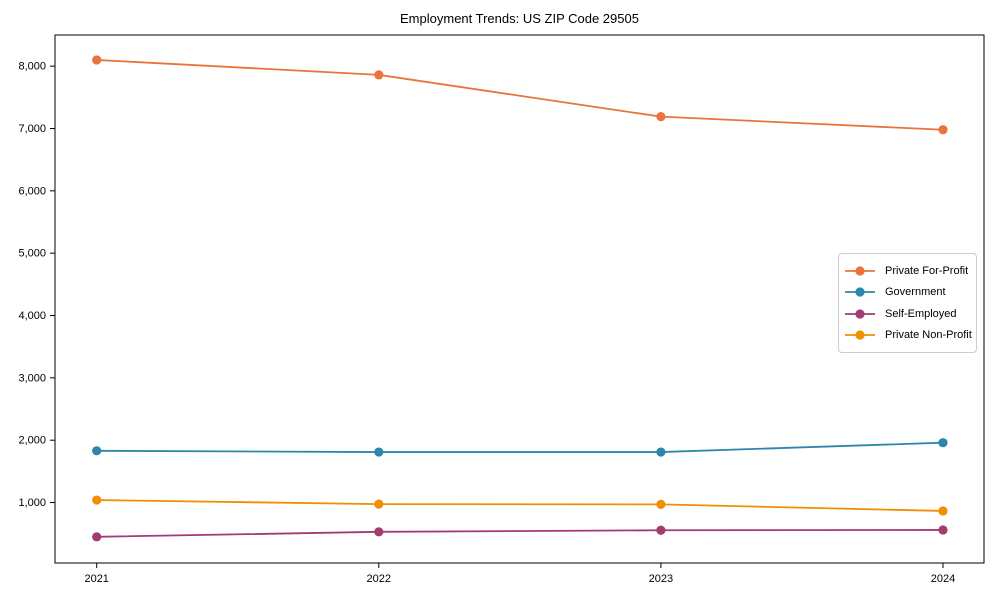 This screenshot has height=600, width=1000. Describe the element at coordinates (32, 378) in the screenshot. I see `y-tick-label: 3,000` at that location.